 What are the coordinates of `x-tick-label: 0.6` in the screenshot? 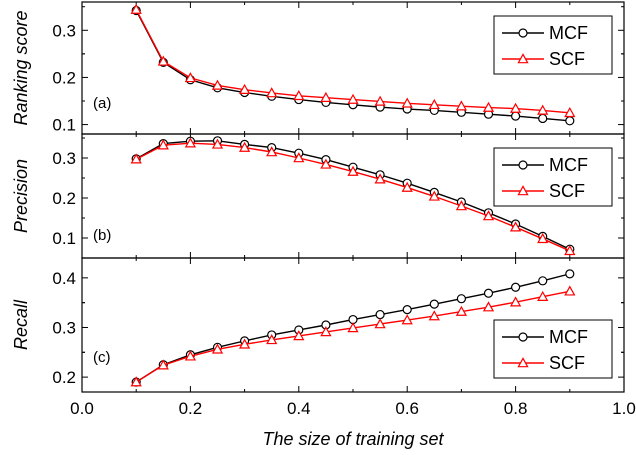 It's located at (407, 408).